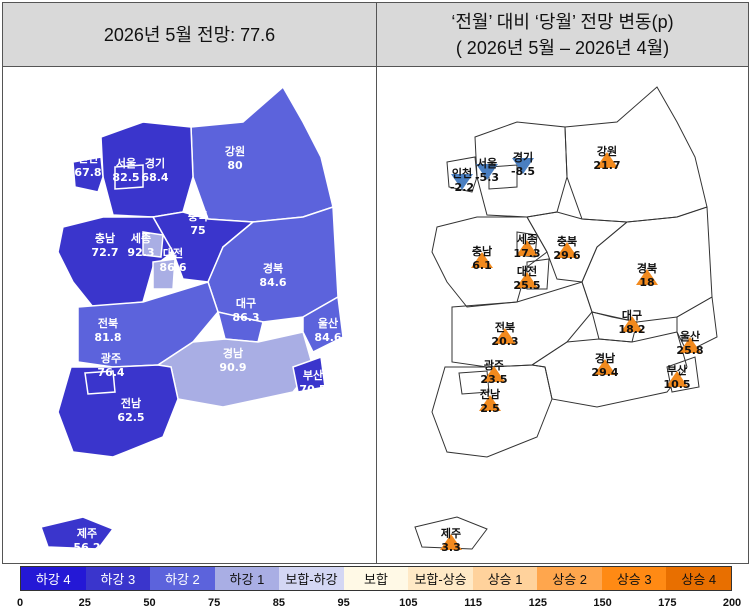  I want to click on change-name-jeonbuk: 전북, so click(505, 327).